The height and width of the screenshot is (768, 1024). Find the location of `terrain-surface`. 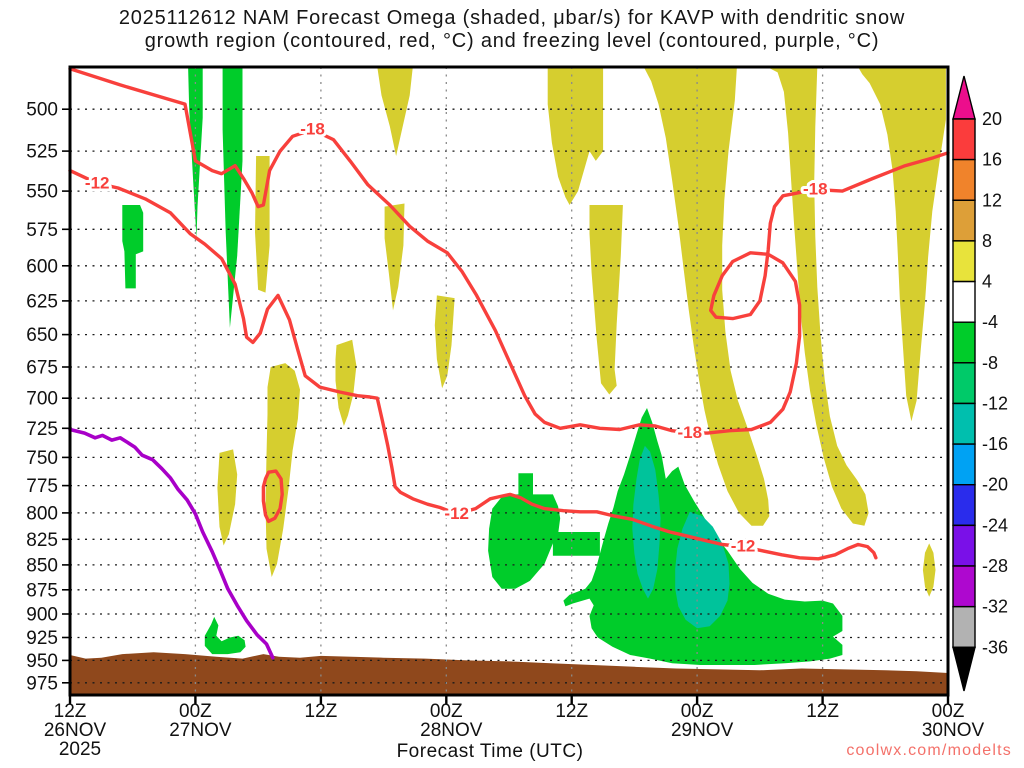

terrain-surface is located at coordinates (509, 673).